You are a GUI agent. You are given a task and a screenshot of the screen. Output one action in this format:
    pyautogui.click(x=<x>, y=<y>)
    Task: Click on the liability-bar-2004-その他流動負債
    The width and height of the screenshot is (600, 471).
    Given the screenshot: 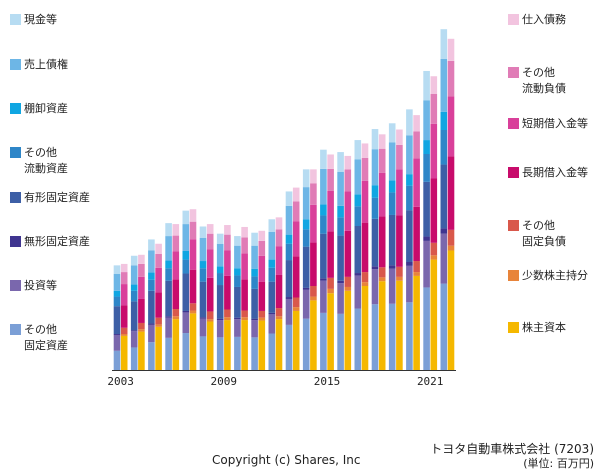 What is the action you would take?
    pyautogui.click(x=141, y=270)
    